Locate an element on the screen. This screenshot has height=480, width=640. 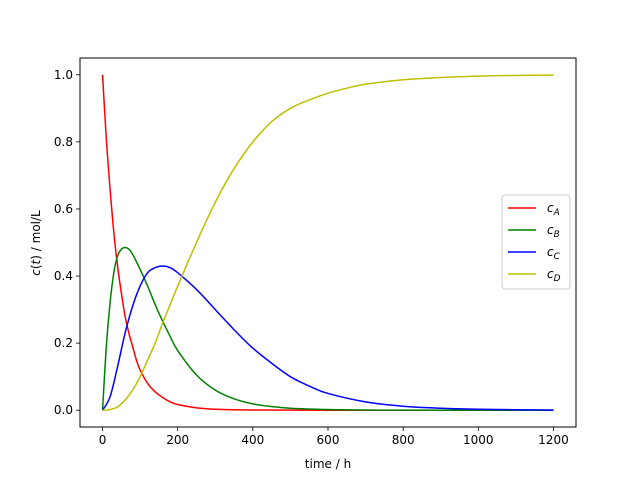
legend-label-cA: cA is located at coordinates (553, 209).